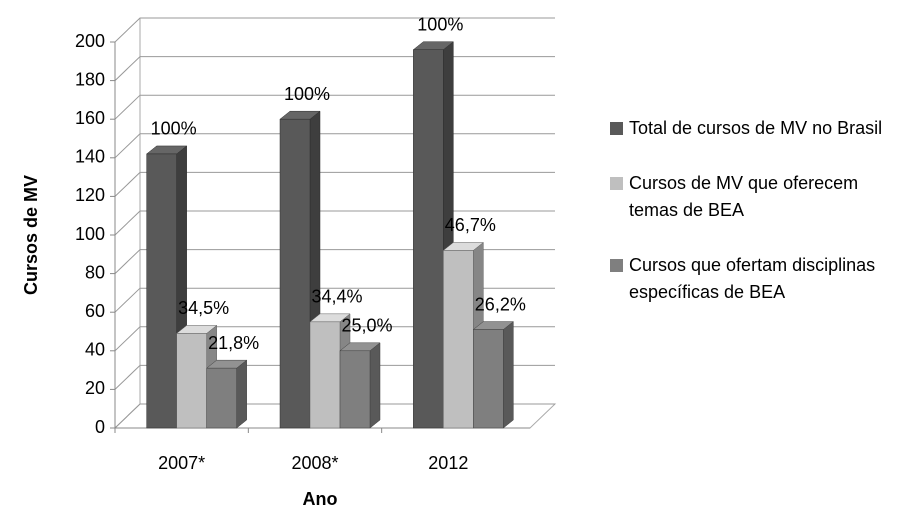 The height and width of the screenshot is (515, 903). I want to click on y-tick-label: 80, so click(95, 272).